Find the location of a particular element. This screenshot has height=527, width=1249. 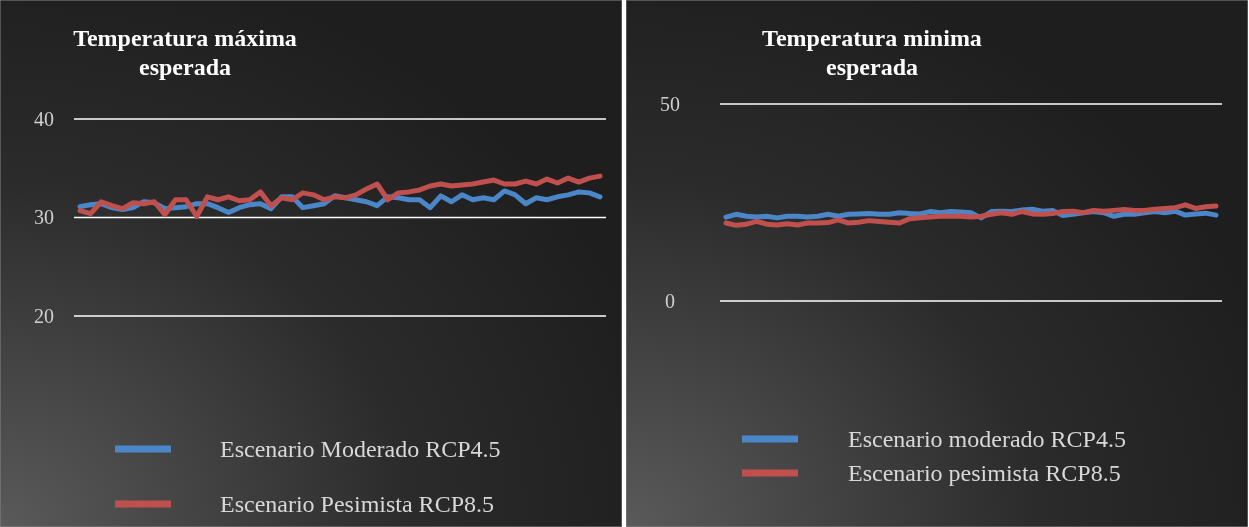

legend-label: Escenario pesimista RCP8.5 is located at coordinates (984, 473).